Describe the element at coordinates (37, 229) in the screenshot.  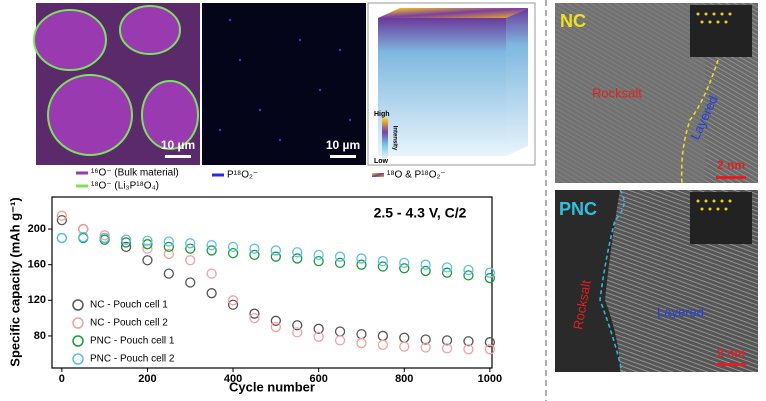
I see `y-tick-label: 200` at that location.